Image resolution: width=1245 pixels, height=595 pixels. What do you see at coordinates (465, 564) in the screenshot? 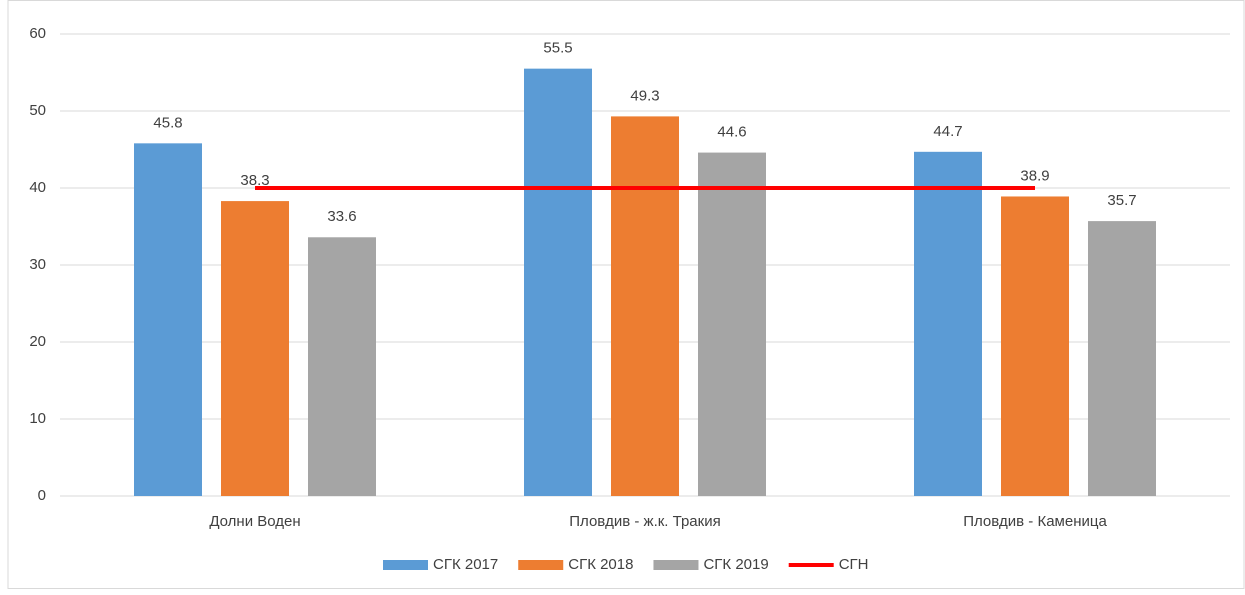
I see `legend-label: СГК 2017` at bounding box center [465, 564].